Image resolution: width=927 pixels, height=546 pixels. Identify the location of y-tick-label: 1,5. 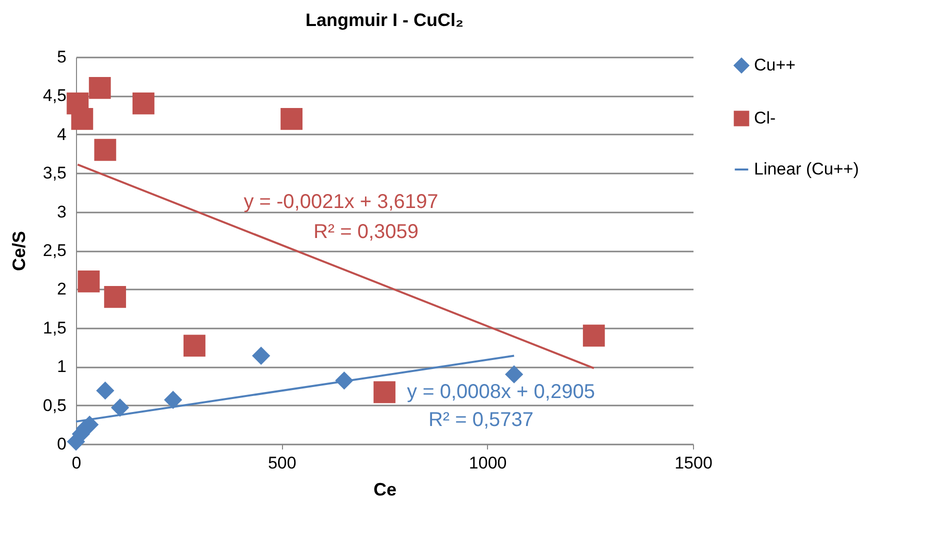
(54, 328).